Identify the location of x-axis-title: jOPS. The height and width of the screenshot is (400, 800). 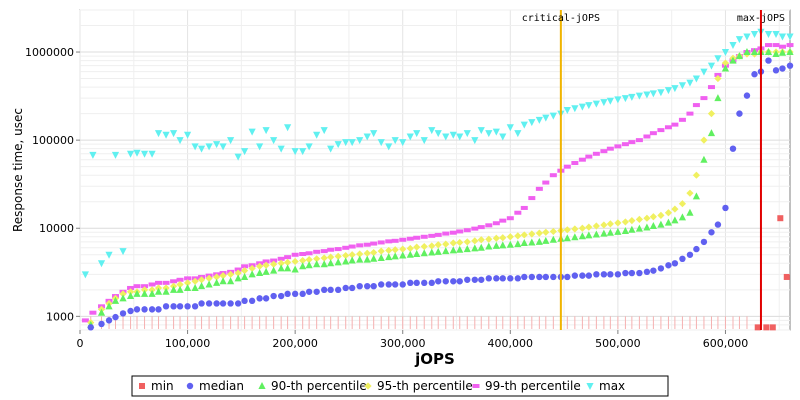
(434, 359).